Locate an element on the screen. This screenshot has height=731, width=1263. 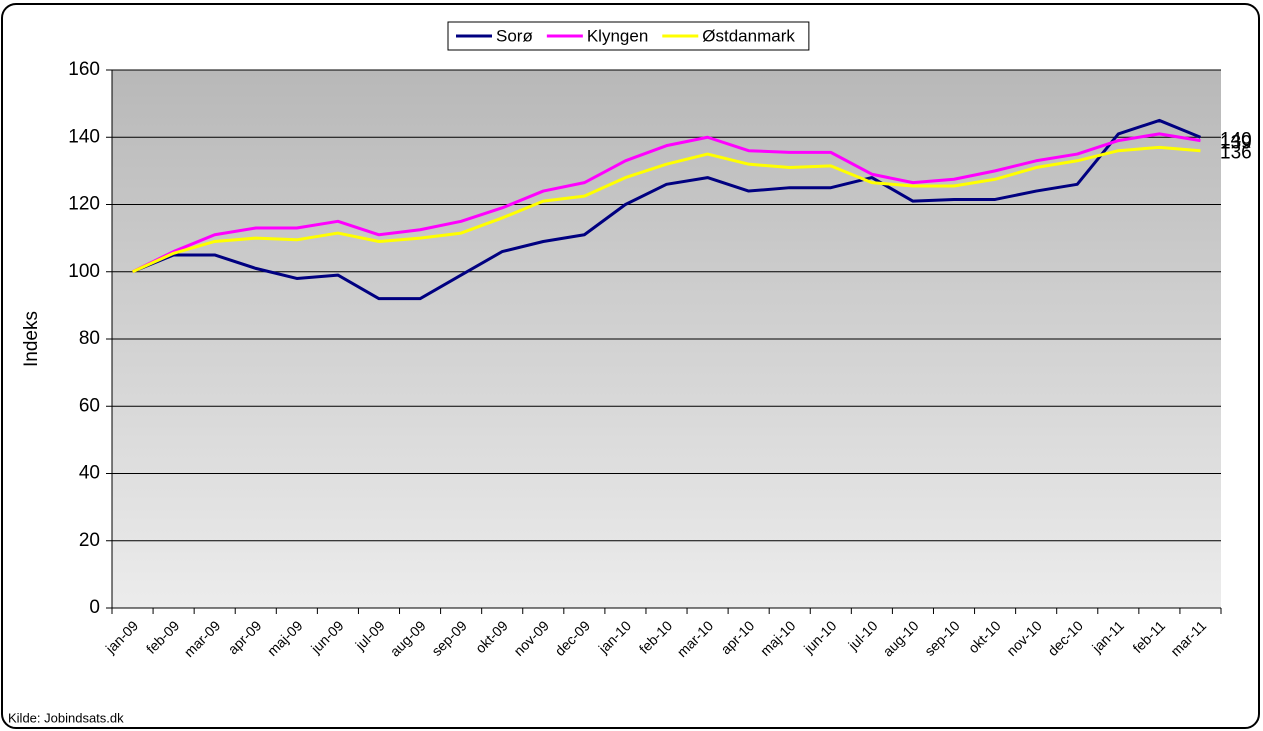
series-line is located at coordinates (666, 209).